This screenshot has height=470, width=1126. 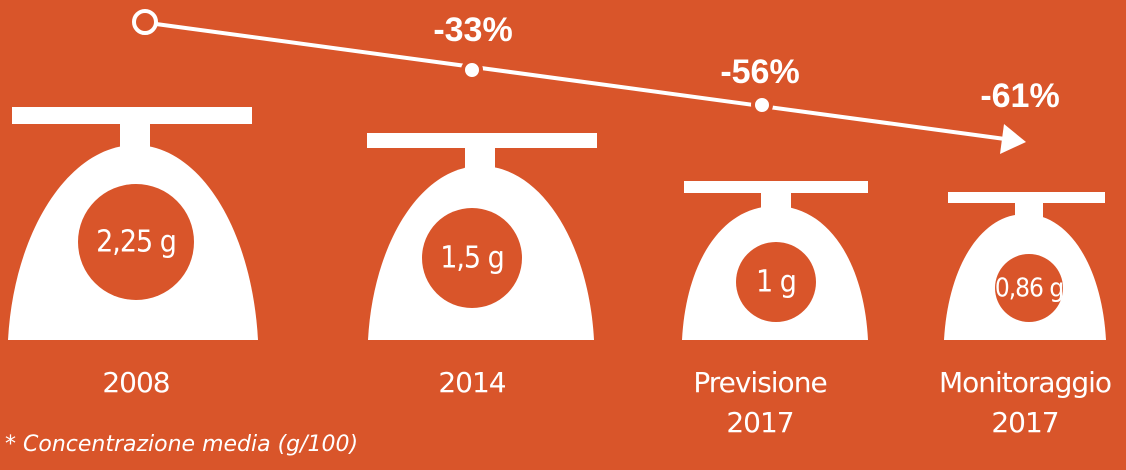 What do you see at coordinates (1025, 382) in the screenshot?
I see `year-label: Monitoraggio` at bounding box center [1025, 382].